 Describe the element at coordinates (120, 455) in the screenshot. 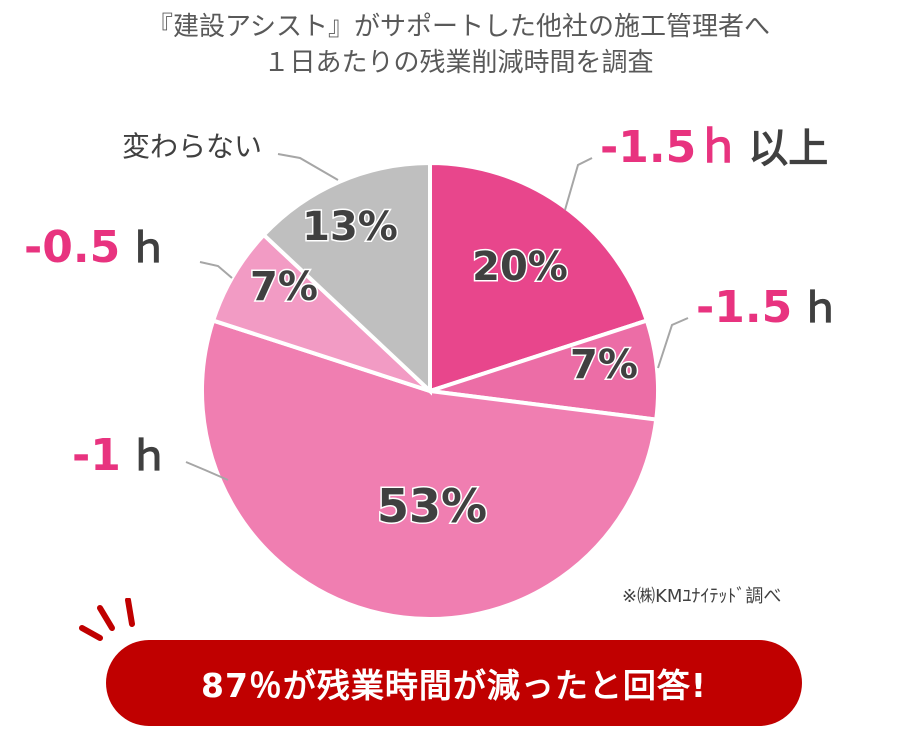

I see `slice-category-label: -1 ｈ` at that location.